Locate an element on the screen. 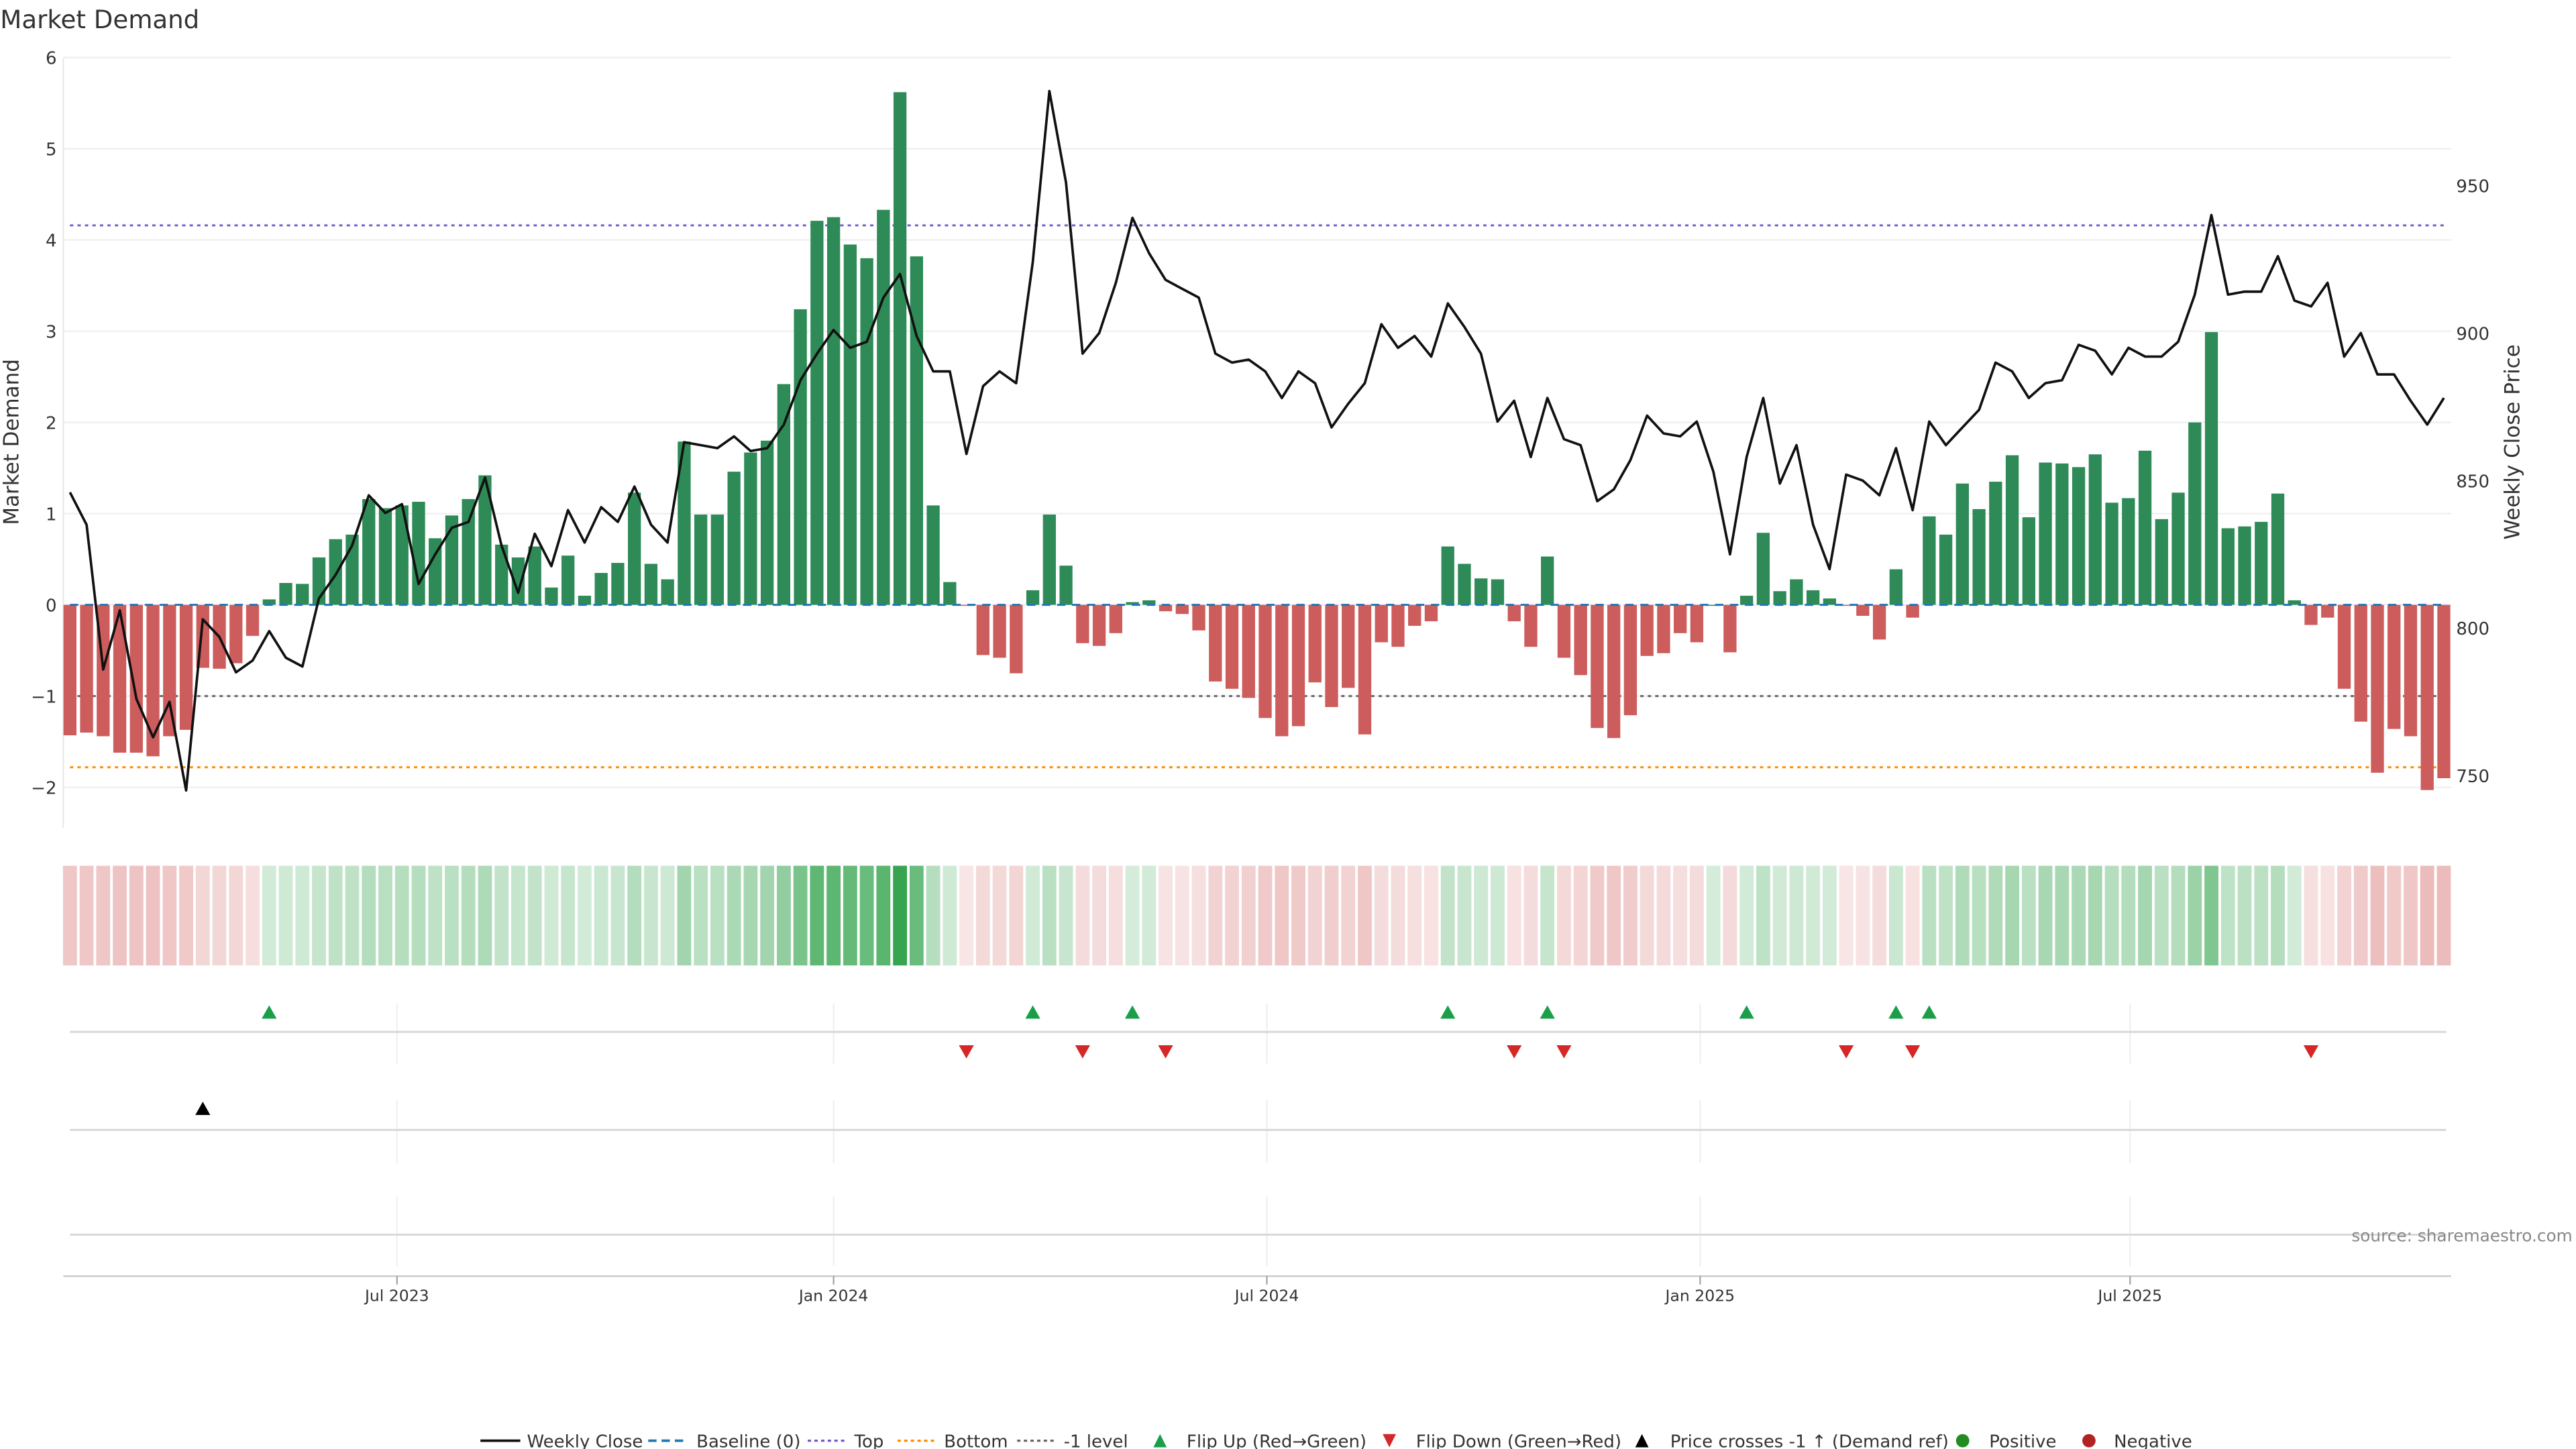  y-axis-right: 950 900 850 800 750 is located at coordinates (2472, 481).